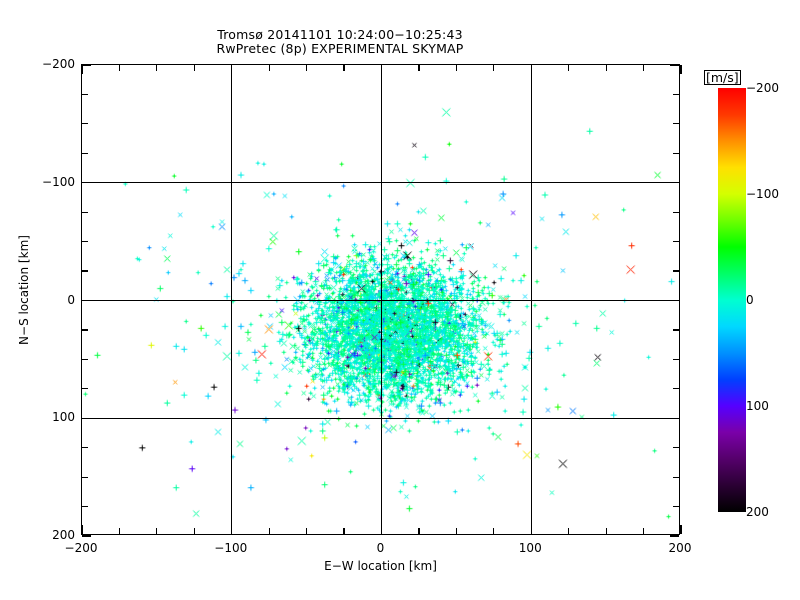 This screenshot has width=800, height=600. I want to click on x-tick-label: −200, so click(81, 548).